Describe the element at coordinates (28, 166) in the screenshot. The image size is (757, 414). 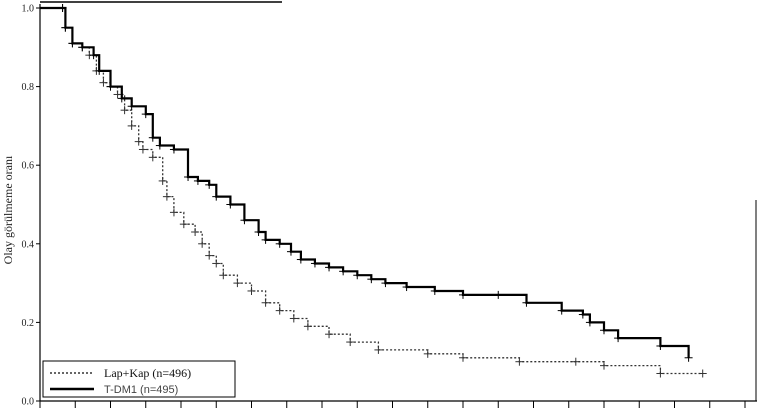
I see `y-tick-label: 0.6` at that location.